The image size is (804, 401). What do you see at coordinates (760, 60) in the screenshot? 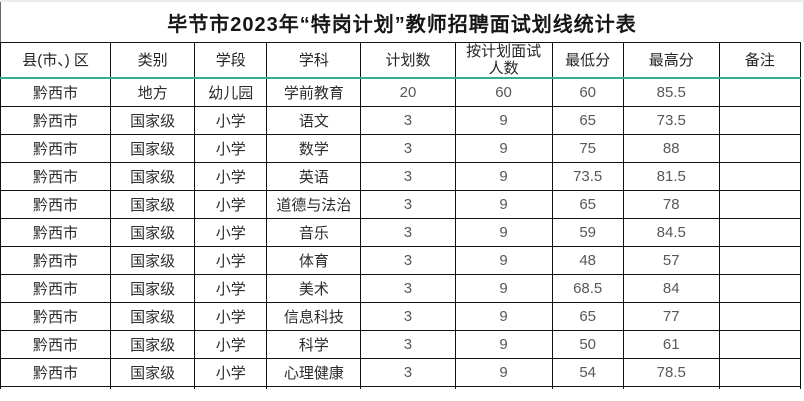
I see `header-remark: 备注` at bounding box center [760, 60].